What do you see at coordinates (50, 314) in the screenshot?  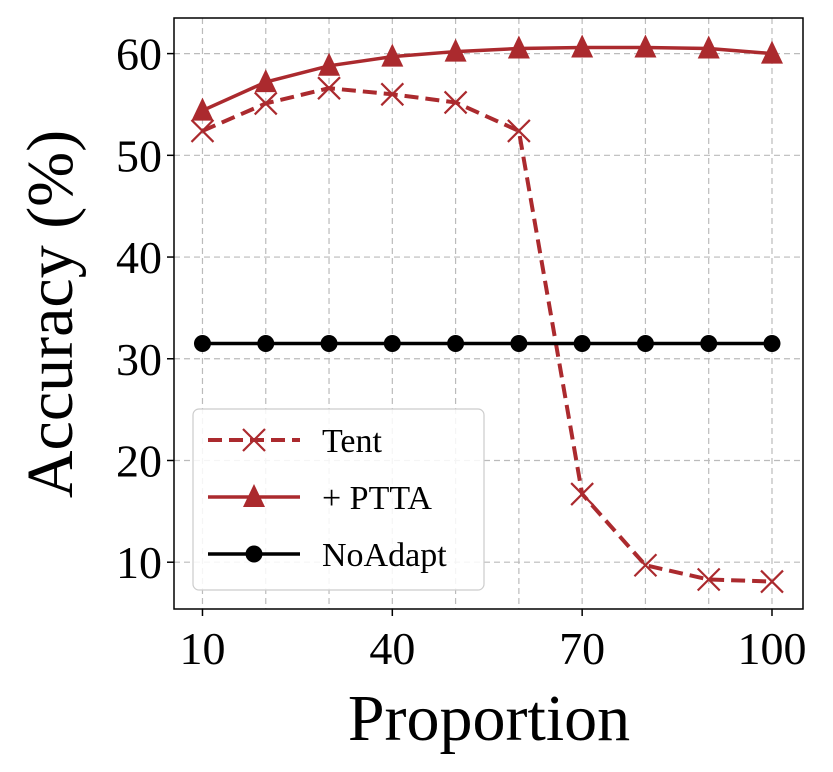 I see `y-axis-label: Accuracy (%)` at bounding box center [50, 314].